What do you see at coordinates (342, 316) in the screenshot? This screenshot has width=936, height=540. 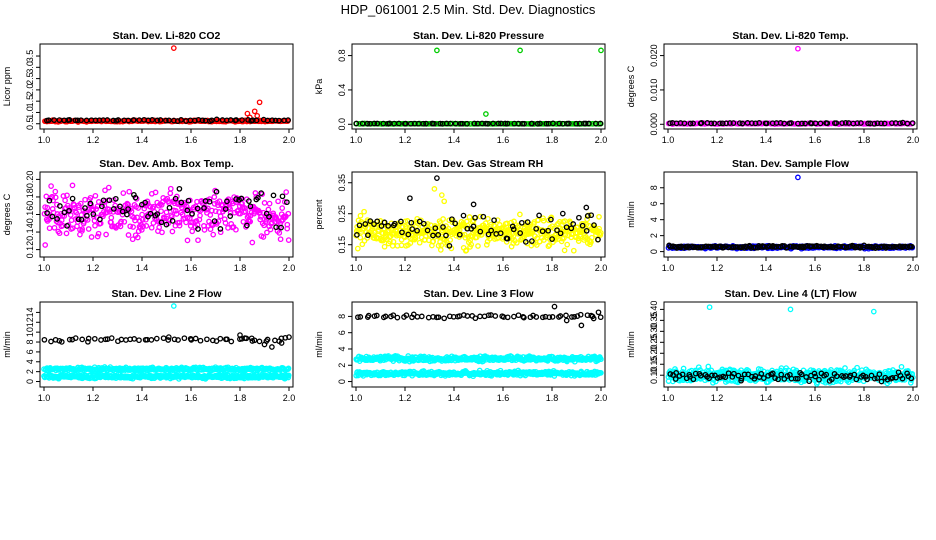 I see `y-tick-label: 8` at bounding box center [342, 316].